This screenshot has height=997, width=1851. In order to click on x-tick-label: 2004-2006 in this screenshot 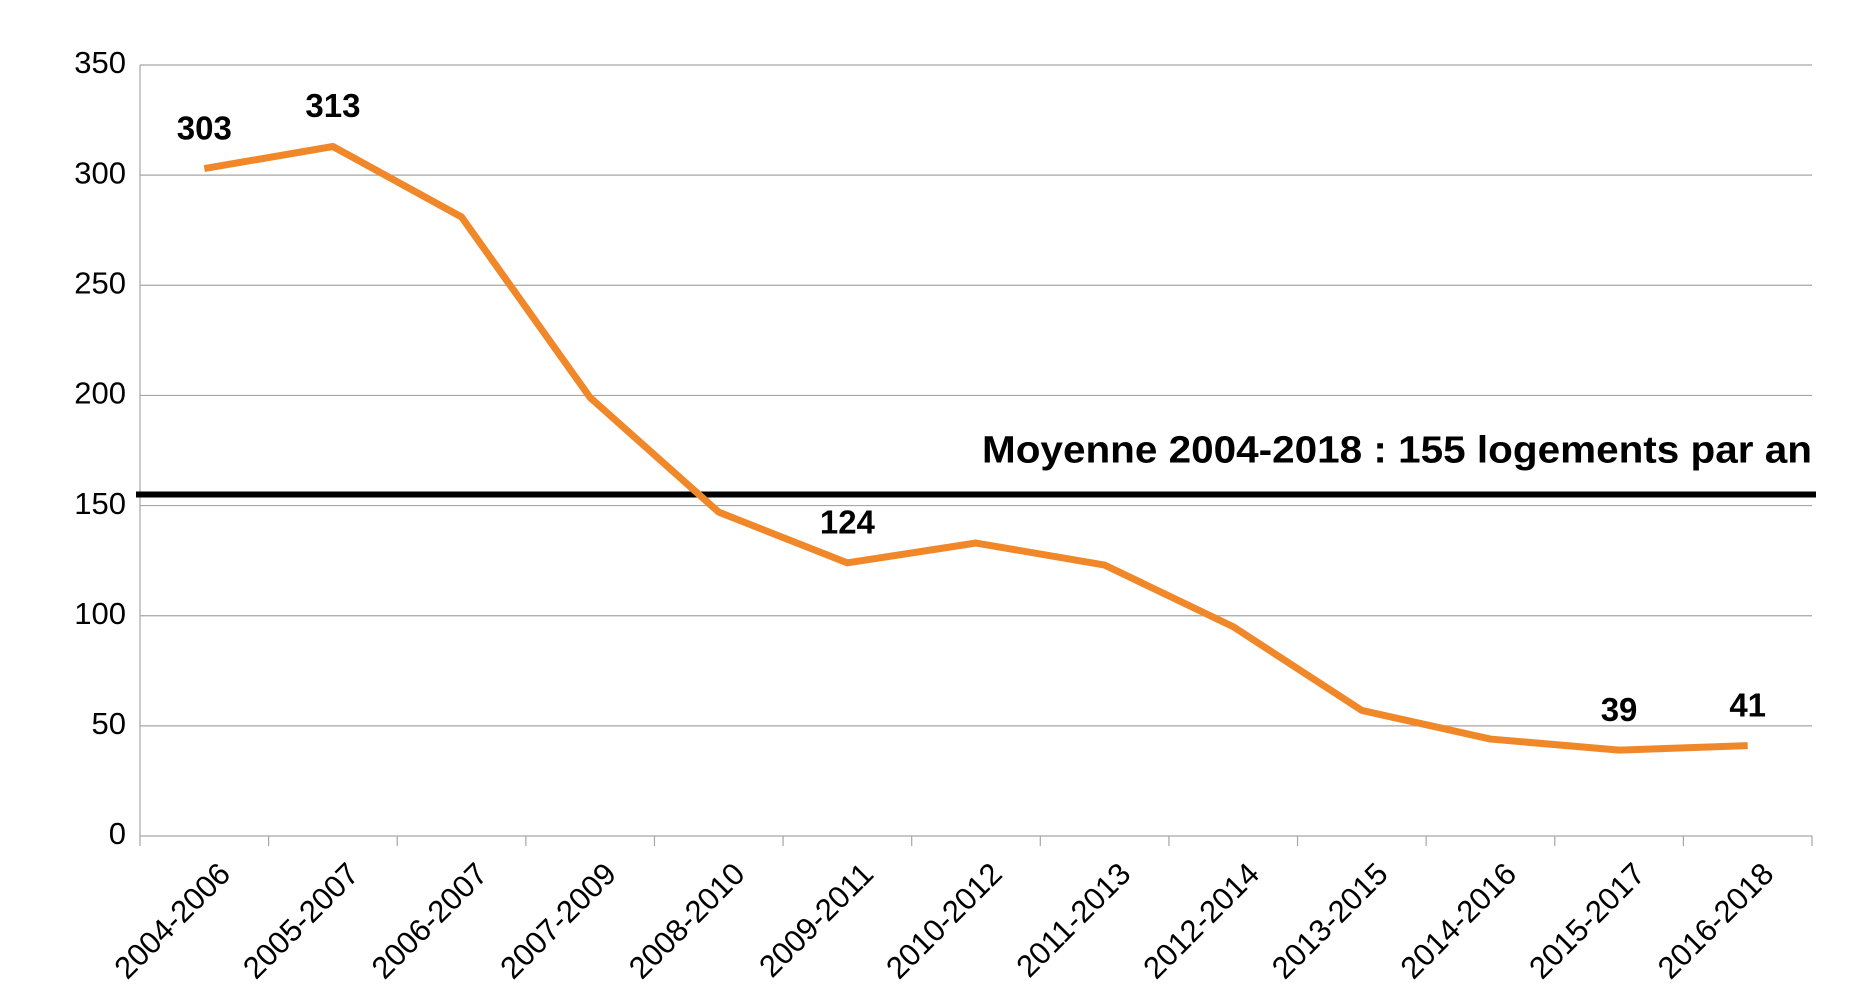, I will do `click(172, 921)`.